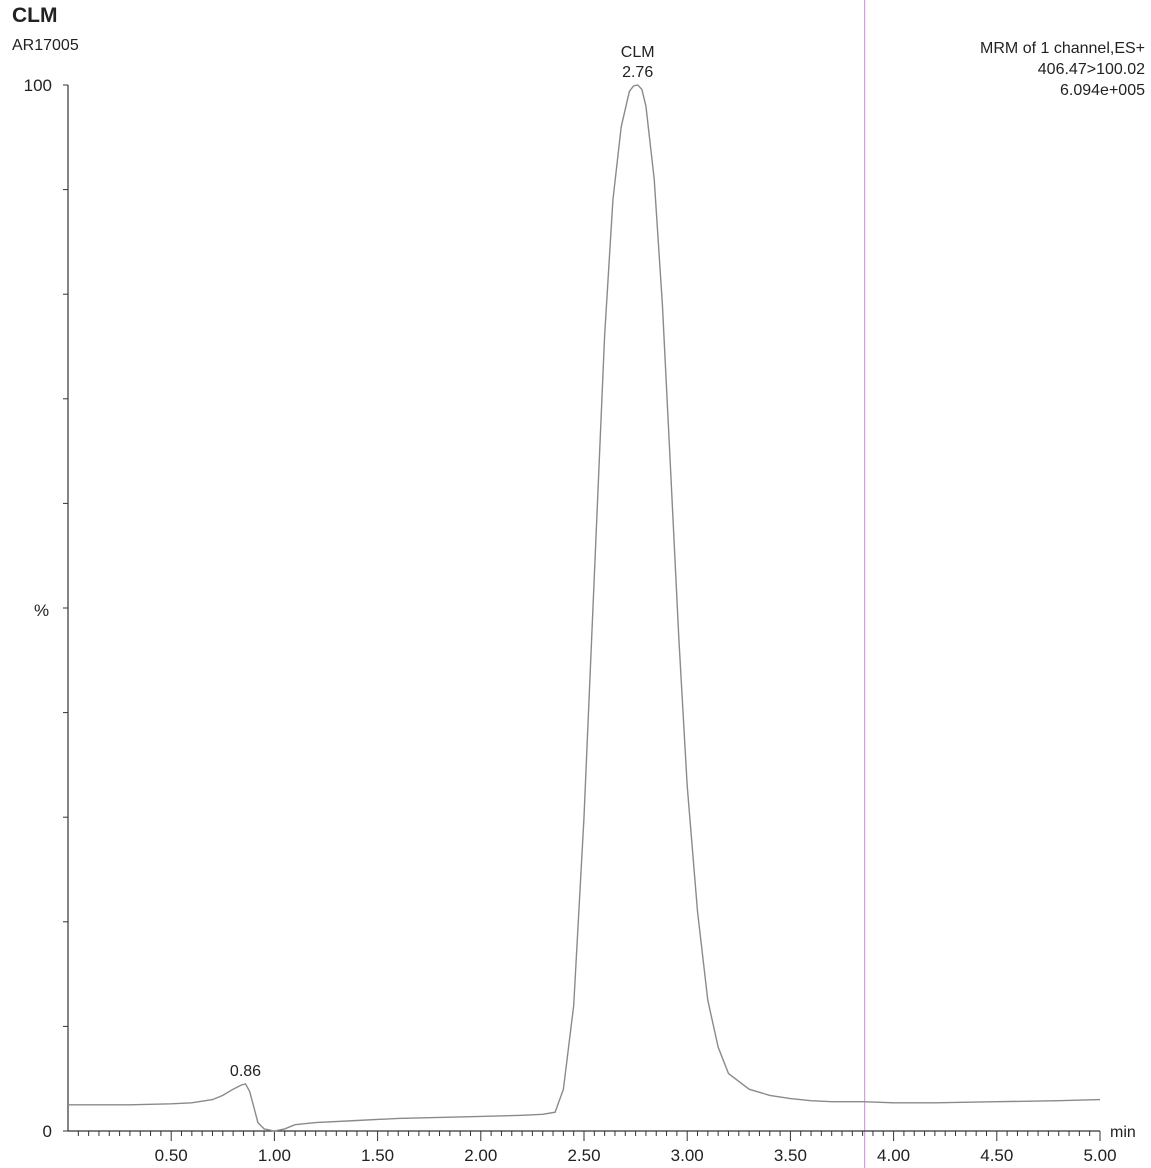 This screenshot has height=1168, width=1151. Describe the element at coordinates (1123, 1132) in the screenshot. I see `x-axis-label: min` at that location.